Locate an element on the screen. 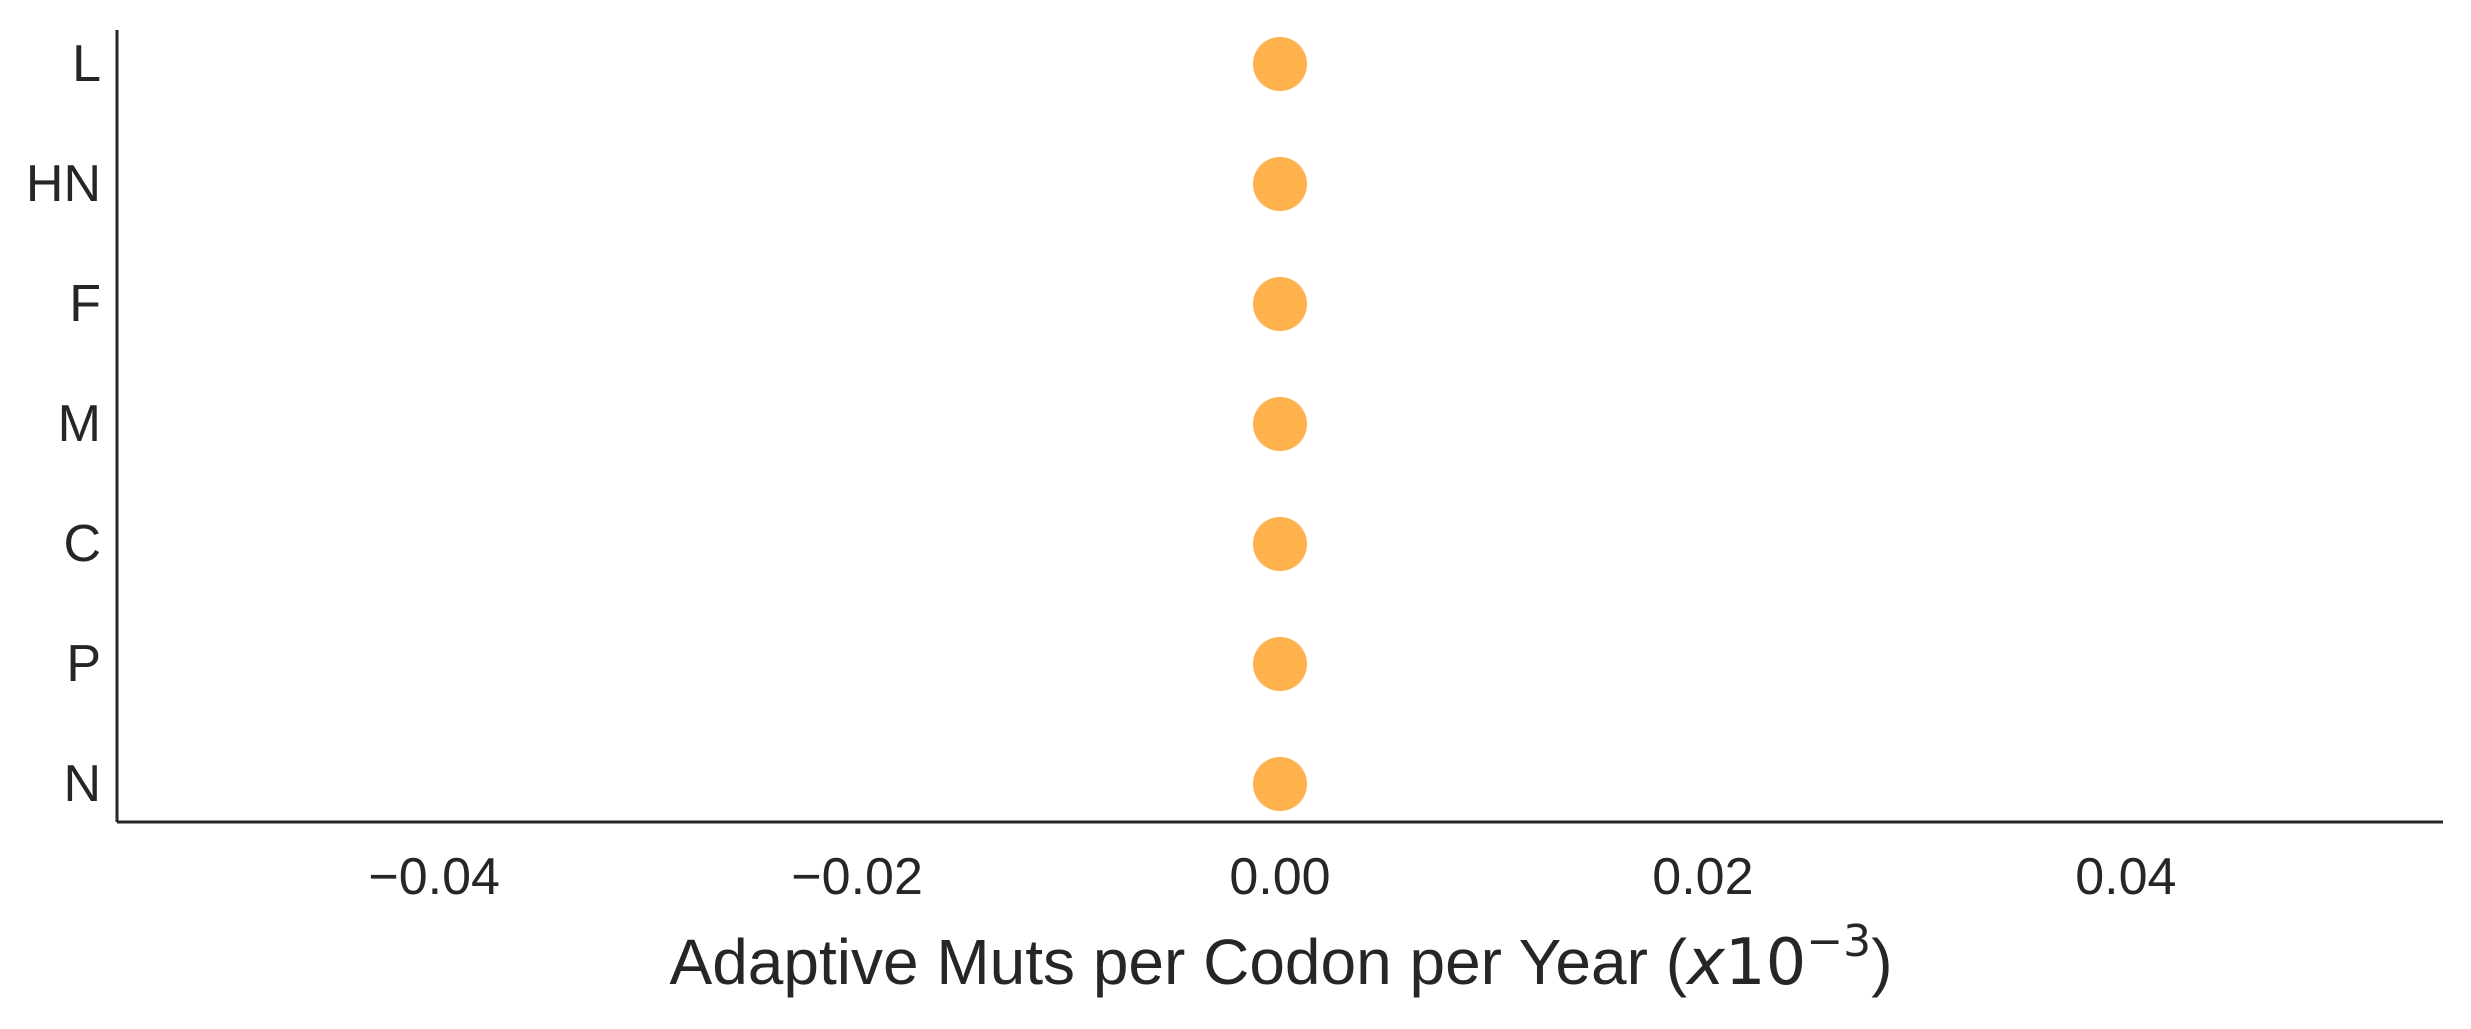  y-tick-label-hn: HN is located at coordinates (63, 184).